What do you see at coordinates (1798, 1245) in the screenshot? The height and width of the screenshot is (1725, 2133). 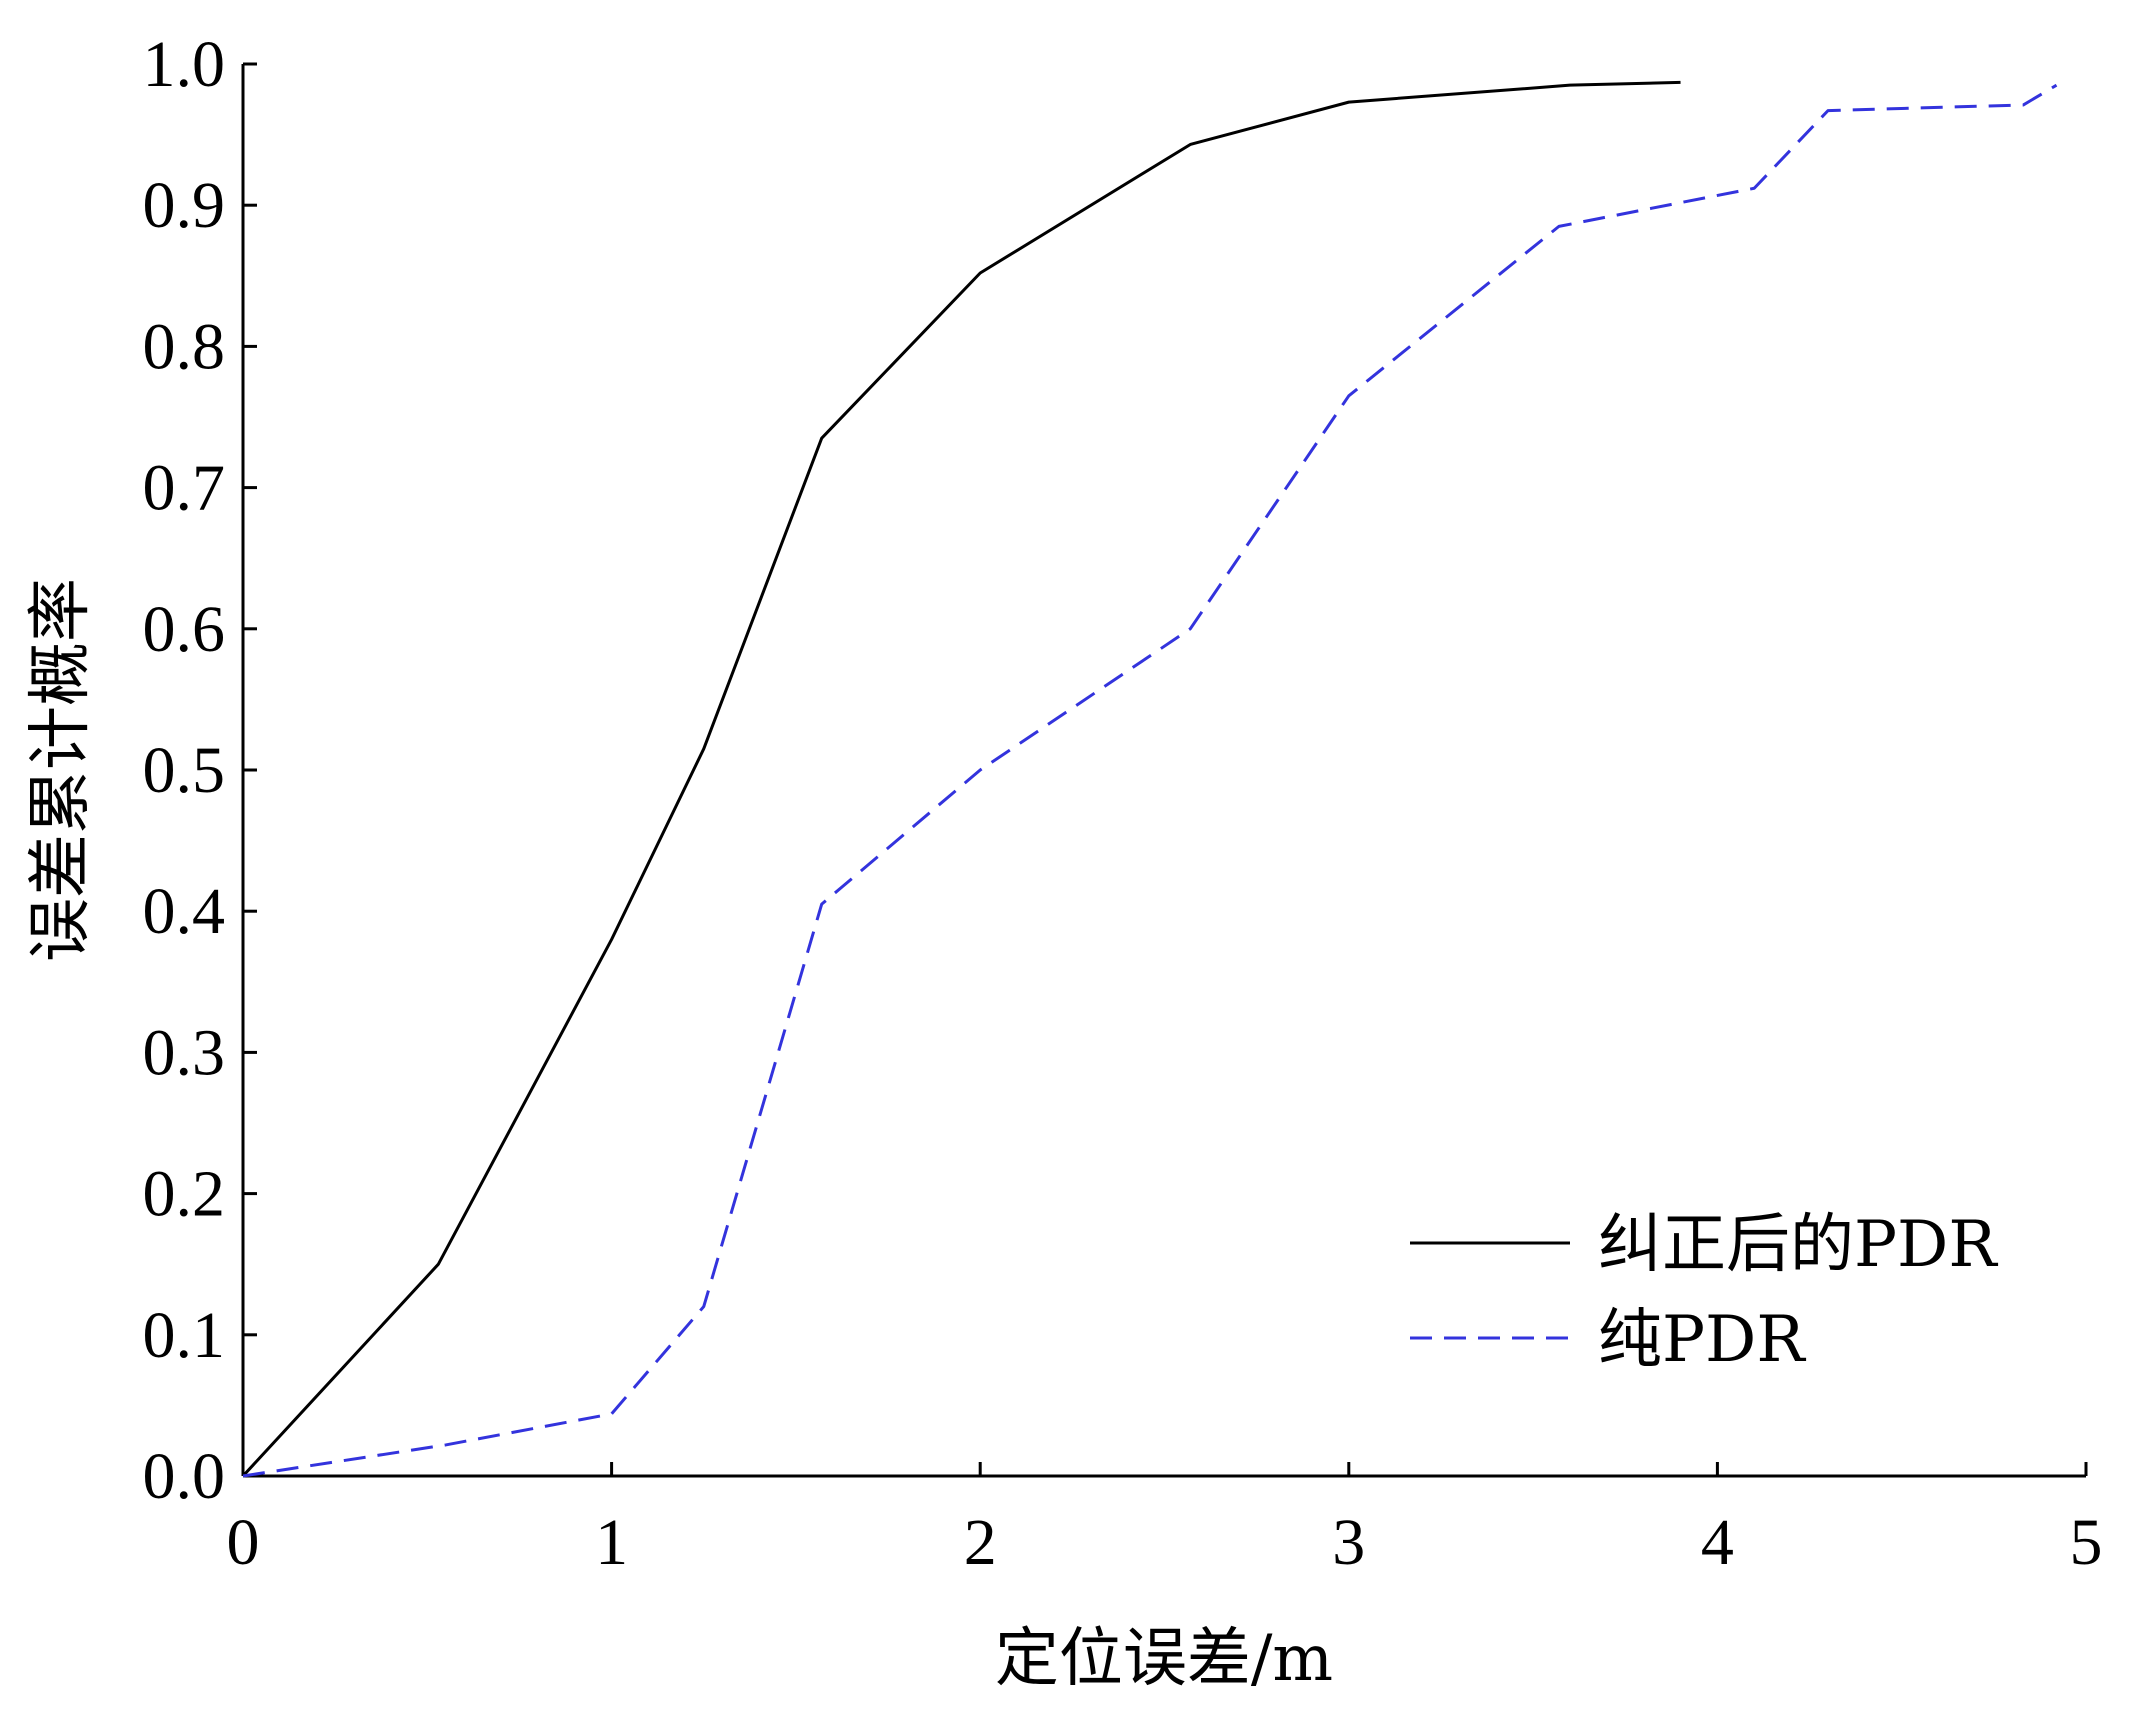 I see `legend-label-corrected-pdr: 纠正后的PDR` at bounding box center [1798, 1245].